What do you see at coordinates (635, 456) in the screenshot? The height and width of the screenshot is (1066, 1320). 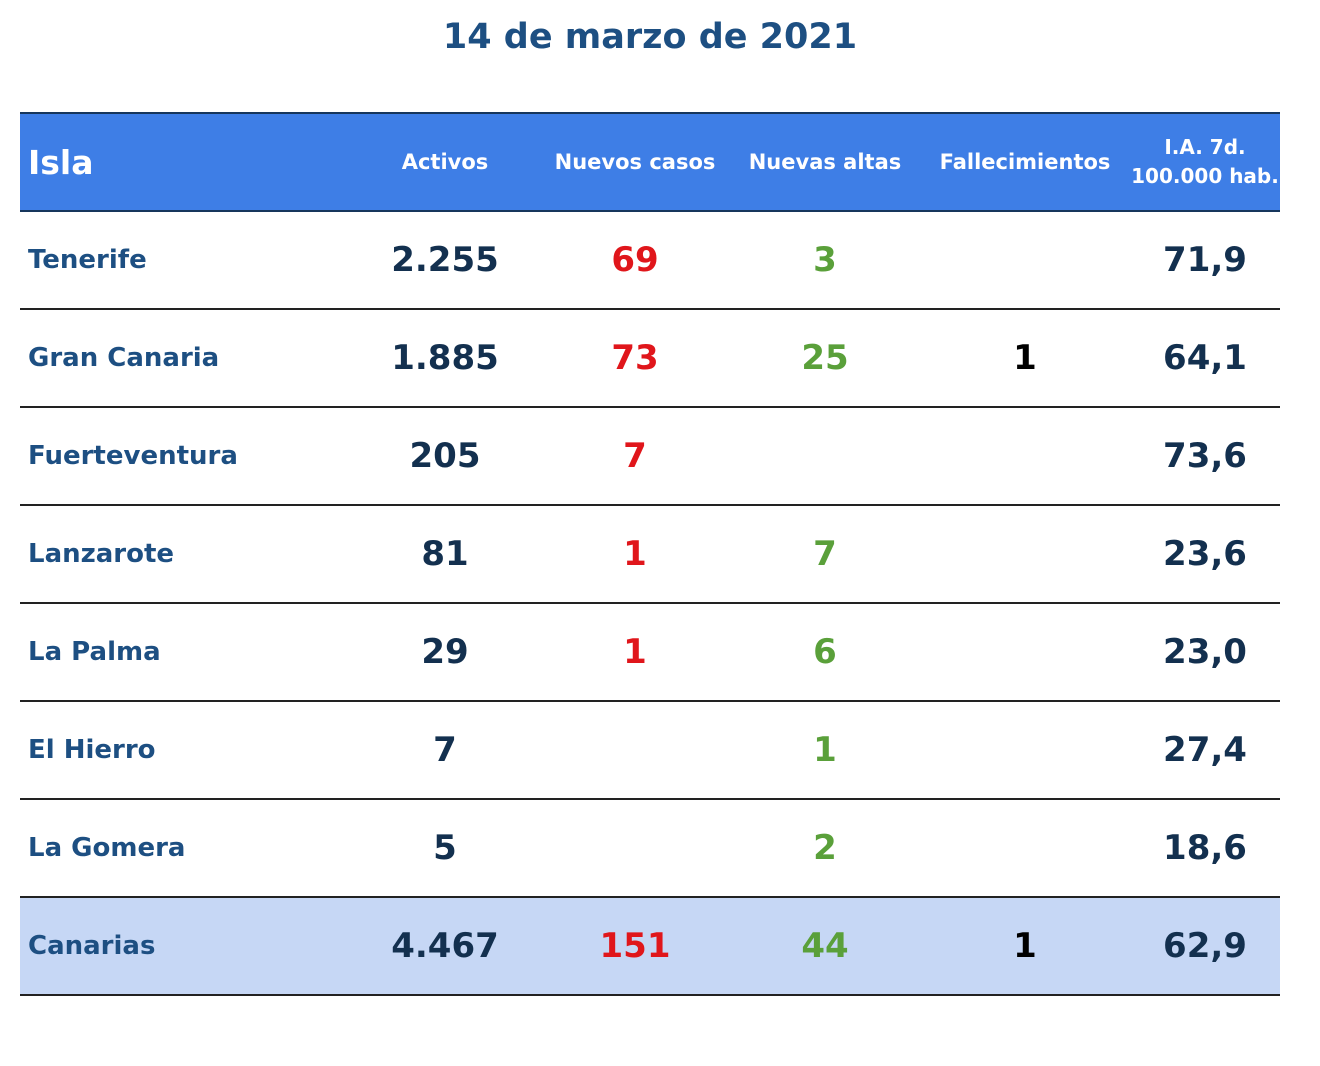 I see `cell-nuevos-casos: 7` at bounding box center [635, 456].